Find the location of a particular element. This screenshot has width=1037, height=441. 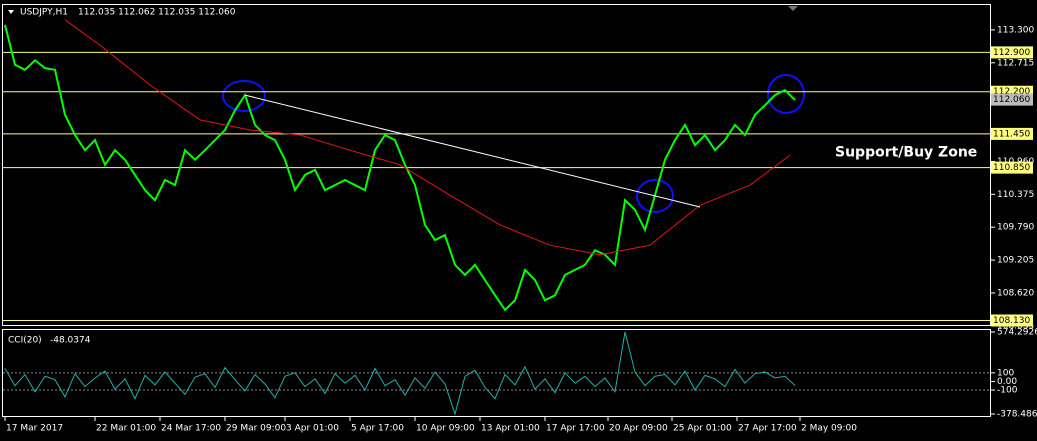

x-tick-label: 29 Mar 09:00 is located at coordinates (256, 429).